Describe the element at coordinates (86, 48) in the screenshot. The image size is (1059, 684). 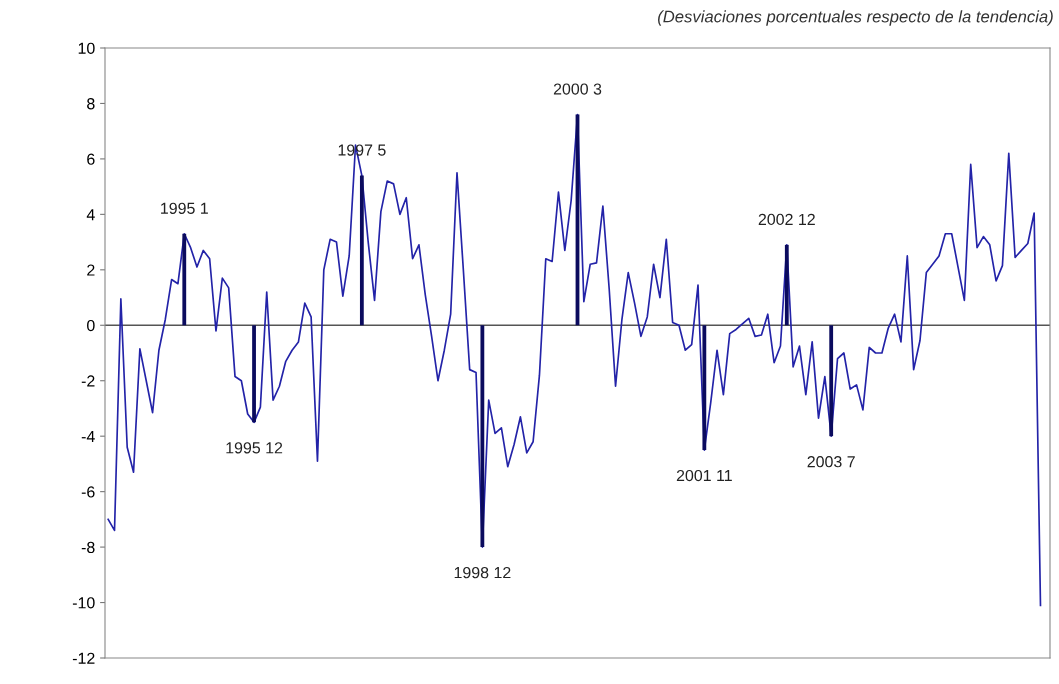
I see `y-tick-label: 10` at that location.